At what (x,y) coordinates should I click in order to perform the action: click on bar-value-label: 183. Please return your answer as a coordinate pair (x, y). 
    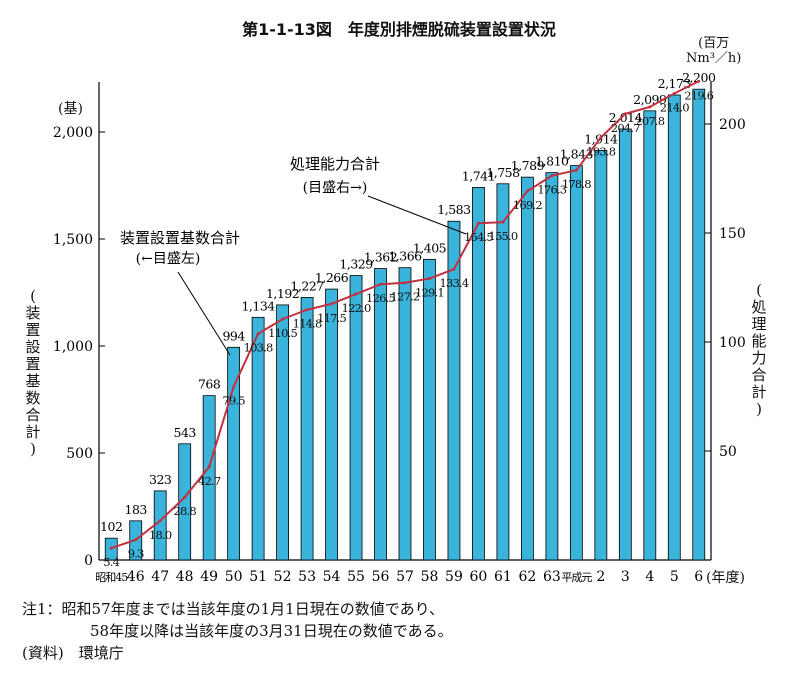
    Looking at the image, I should click on (136, 509).